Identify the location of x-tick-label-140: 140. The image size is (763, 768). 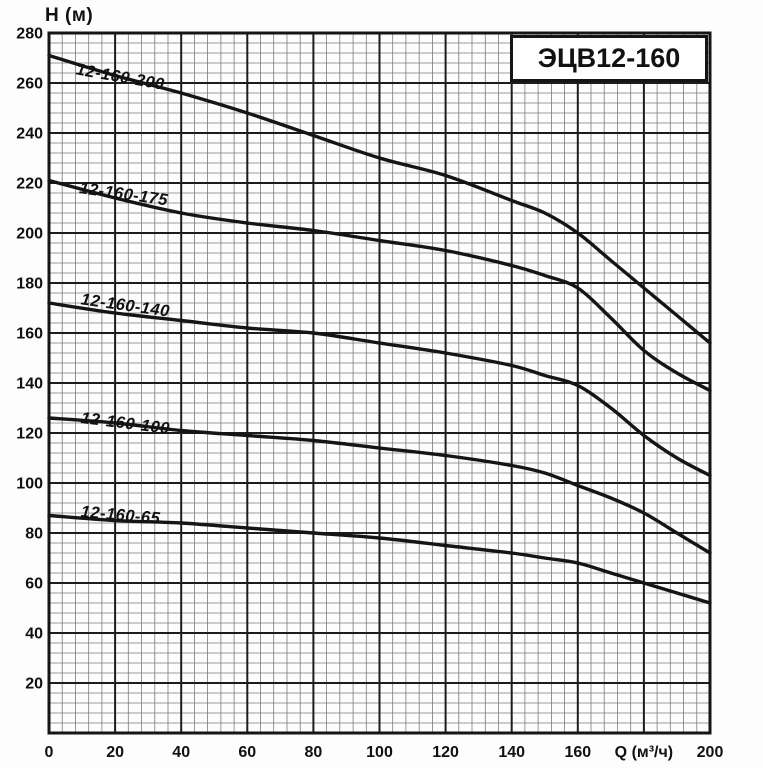
(511, 752).